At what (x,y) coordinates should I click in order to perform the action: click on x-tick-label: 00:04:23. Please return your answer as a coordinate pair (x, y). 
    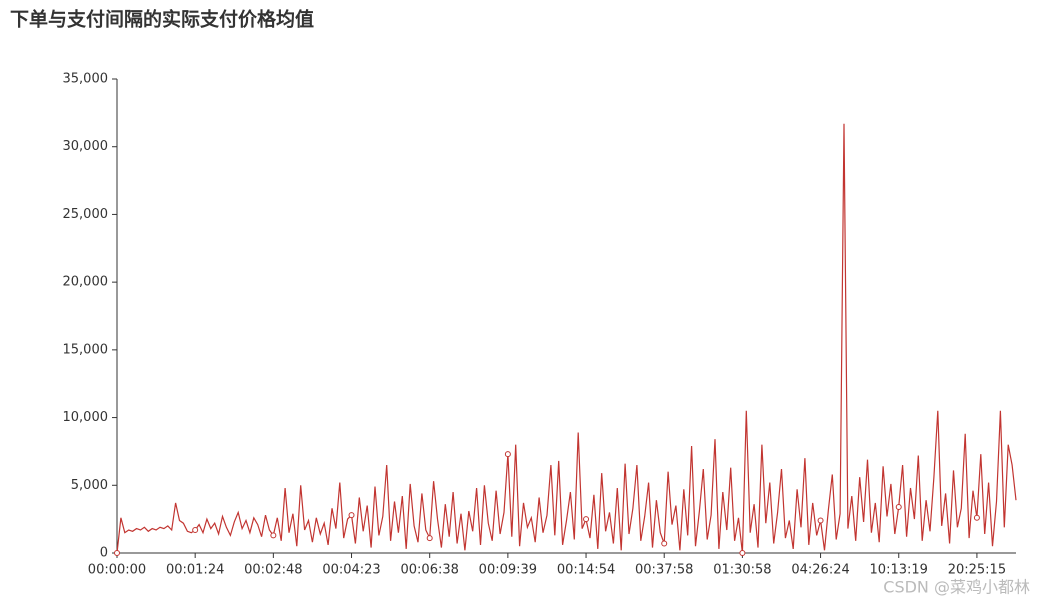
    Looking at the image, I should click on (351, 570).